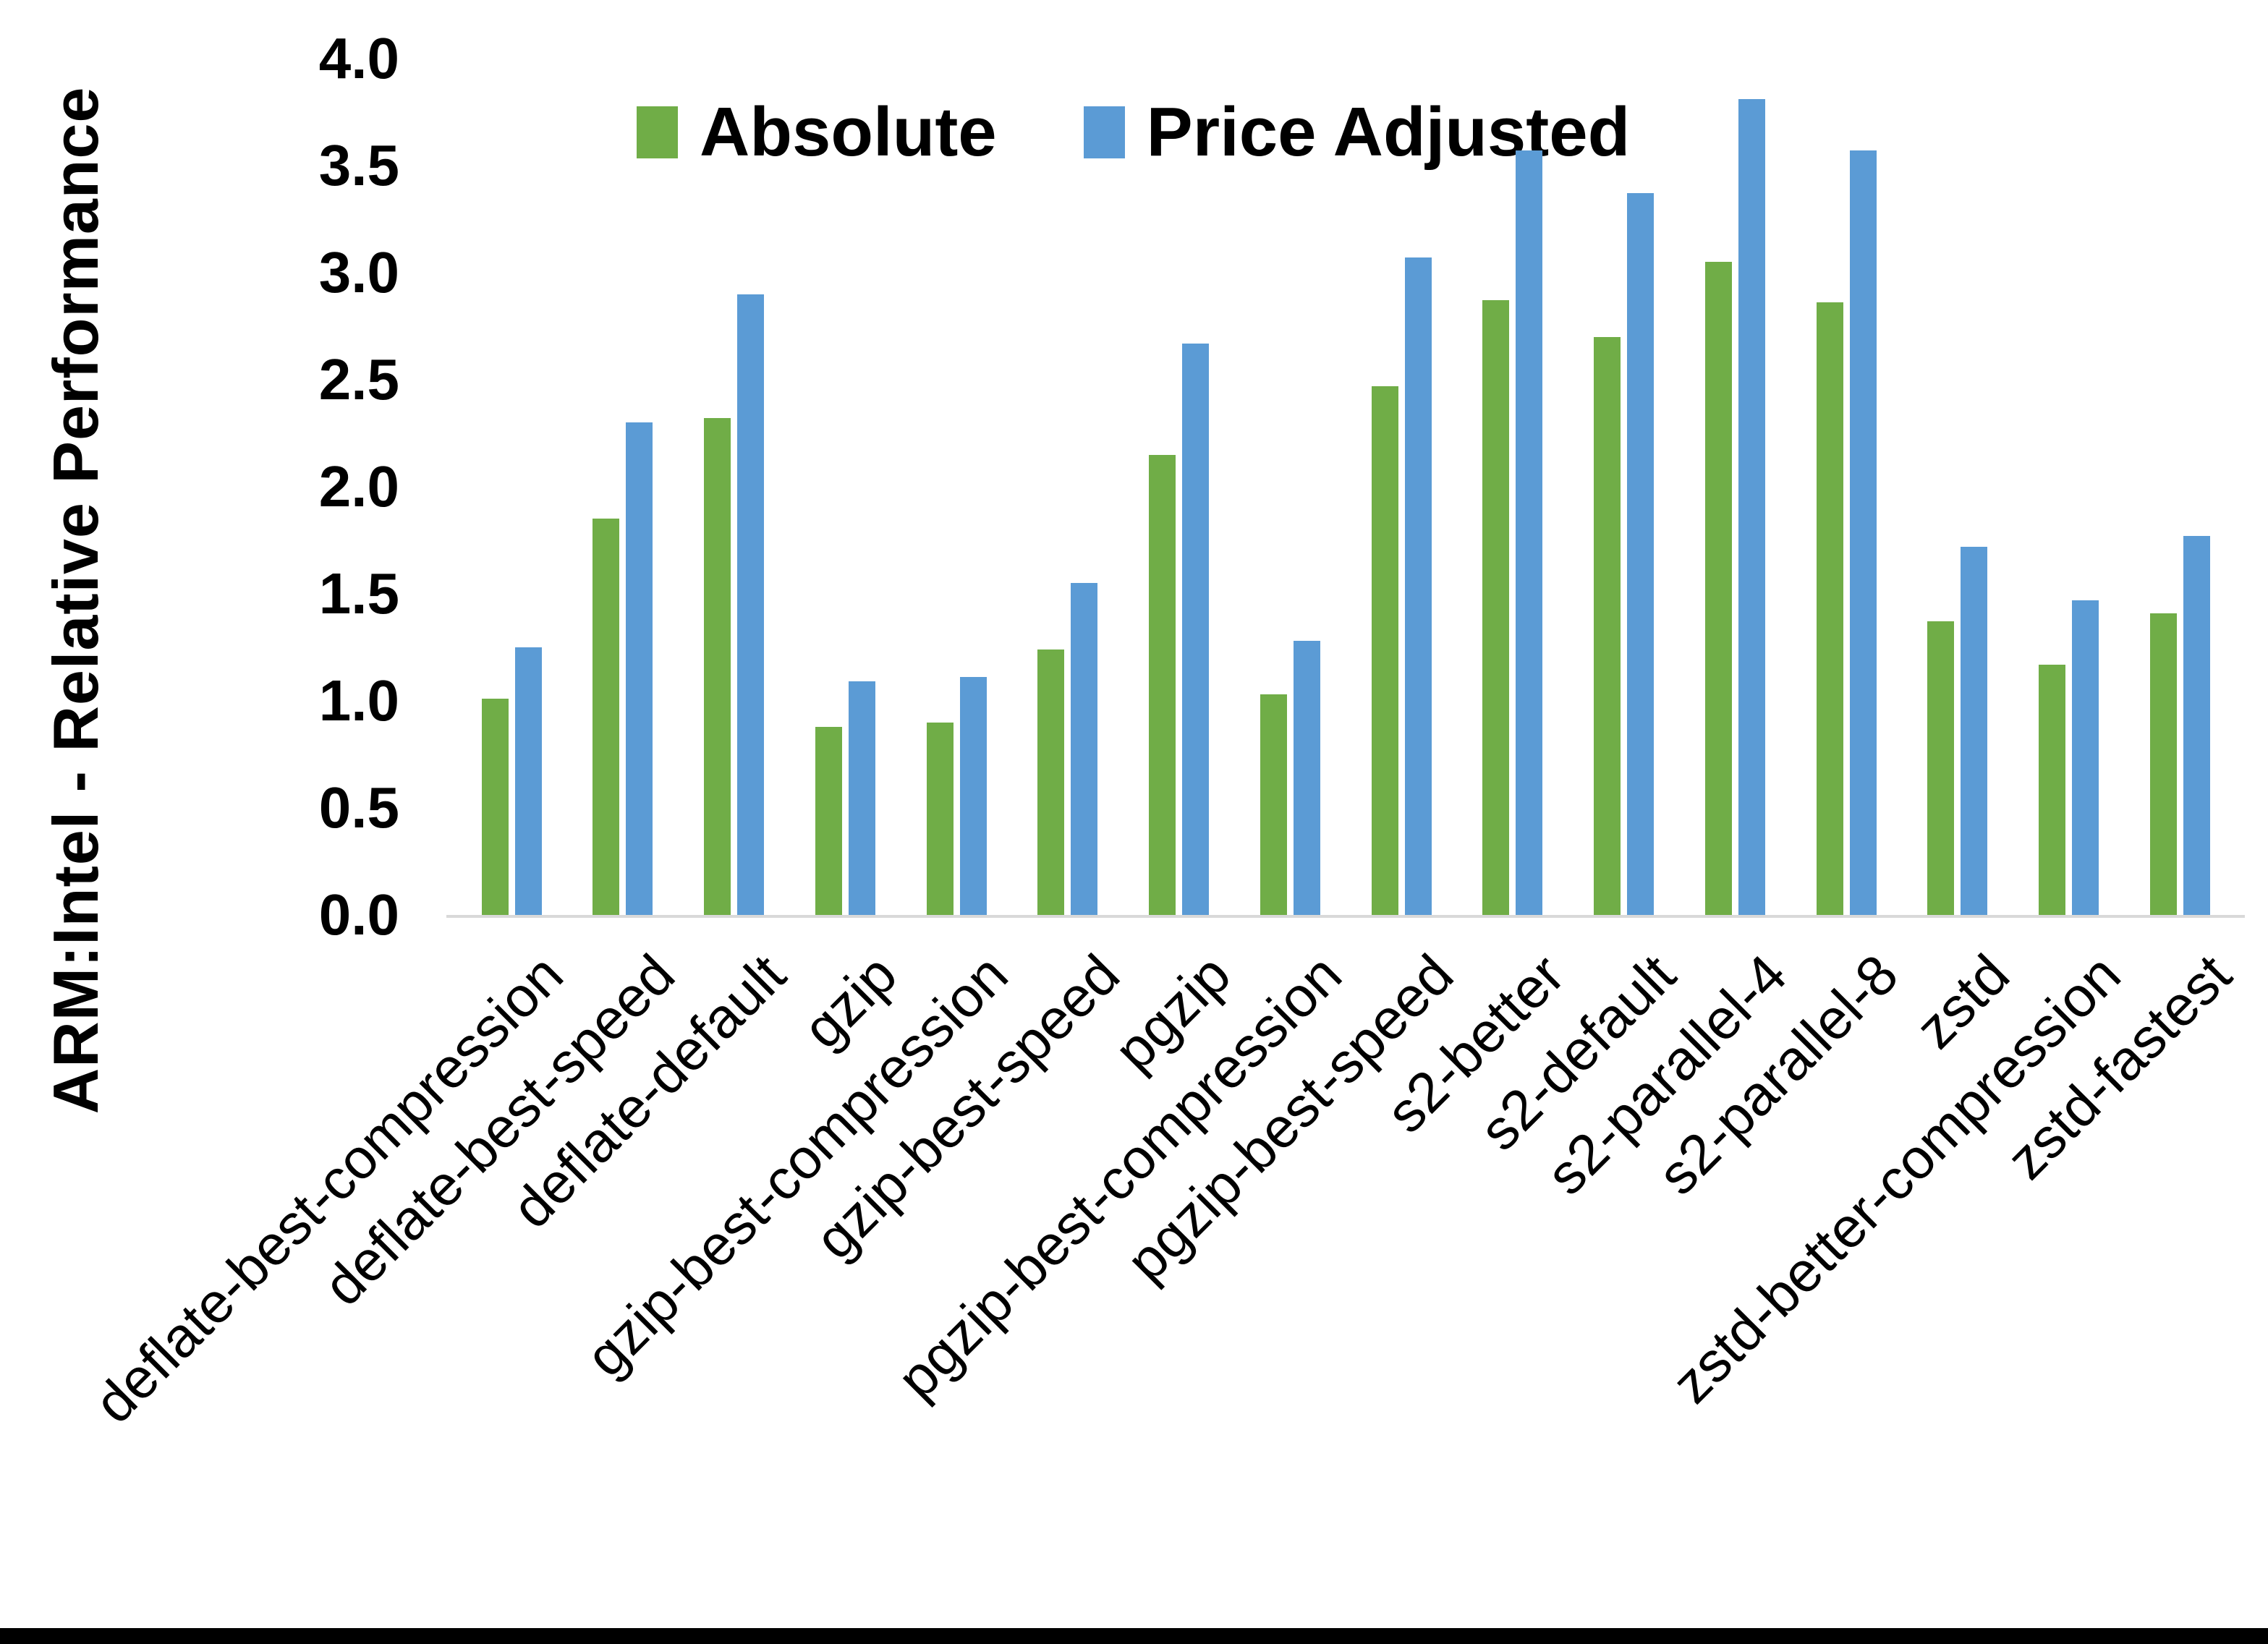 The image size is (2268, 1644). What do you see at coordinates (1941, 768) in the screenshot?
I see `bar-absolute-zstd` at bounding box center [1941, 768].